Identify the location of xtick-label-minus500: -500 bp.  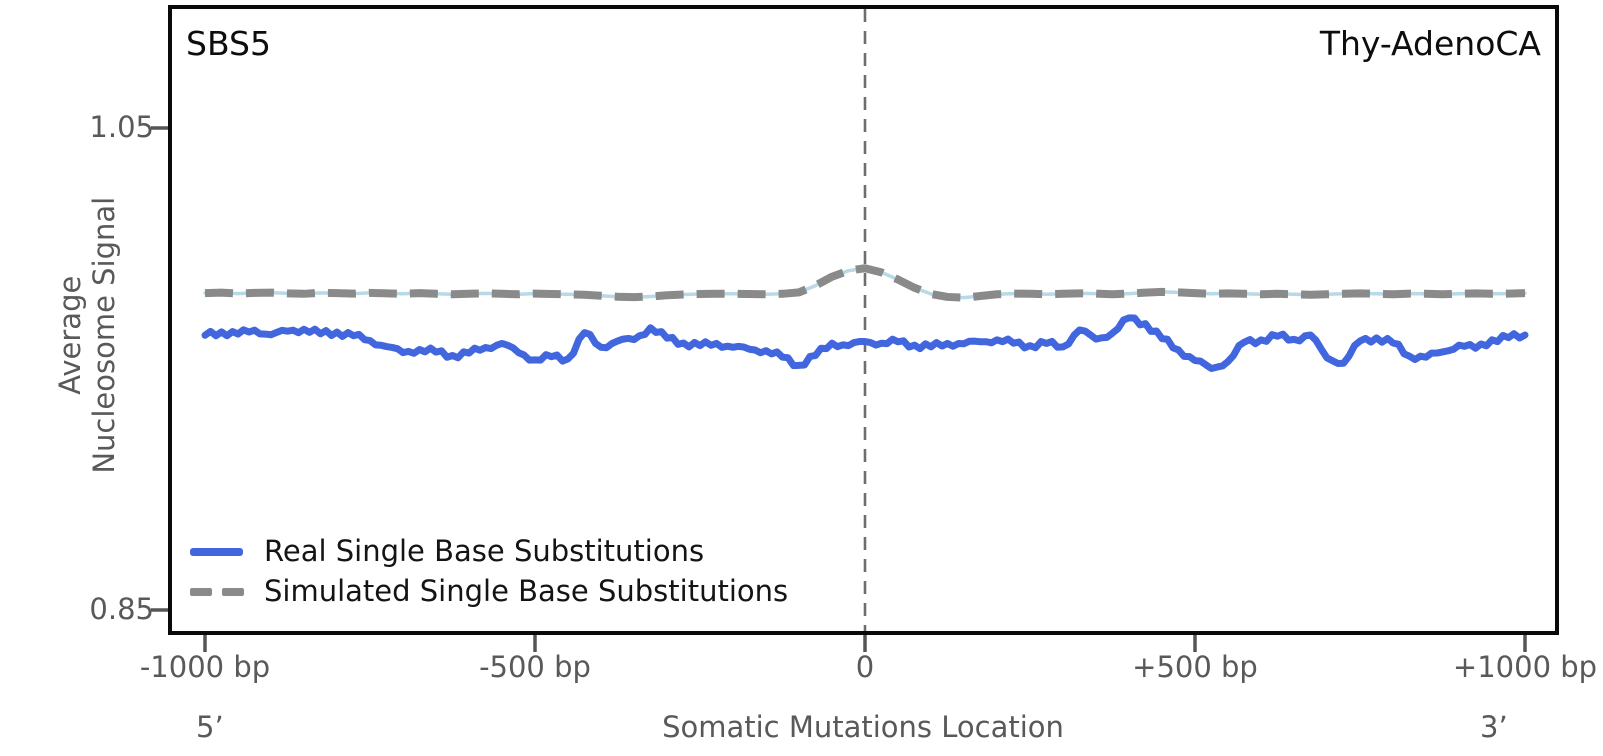
(535, 667).